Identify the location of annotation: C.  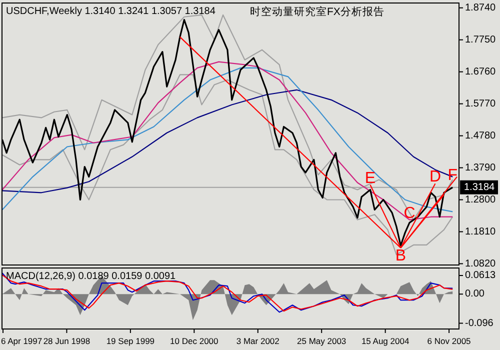
(410, 213).